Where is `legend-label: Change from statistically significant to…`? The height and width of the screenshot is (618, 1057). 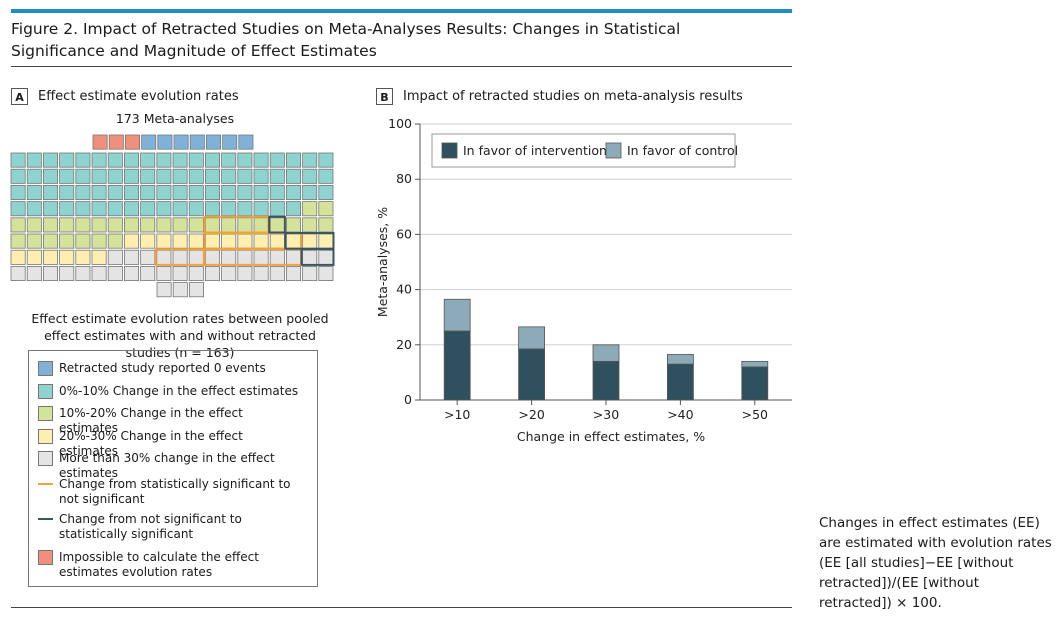
legend-label: Change from statistically significant to… is located at coordinates (175, 491).